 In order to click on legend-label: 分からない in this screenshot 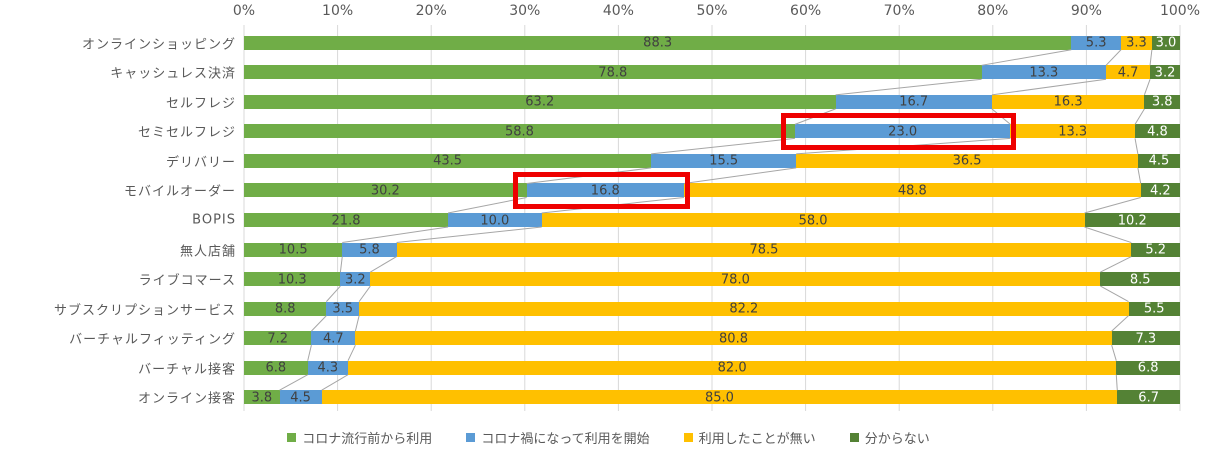, I will do `click(897, 439)`.